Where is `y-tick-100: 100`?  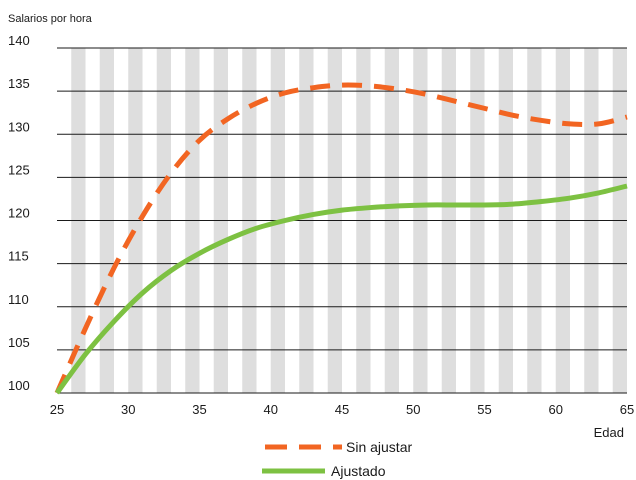
y-tick-100: 100 is located at coordinates (19, 385).